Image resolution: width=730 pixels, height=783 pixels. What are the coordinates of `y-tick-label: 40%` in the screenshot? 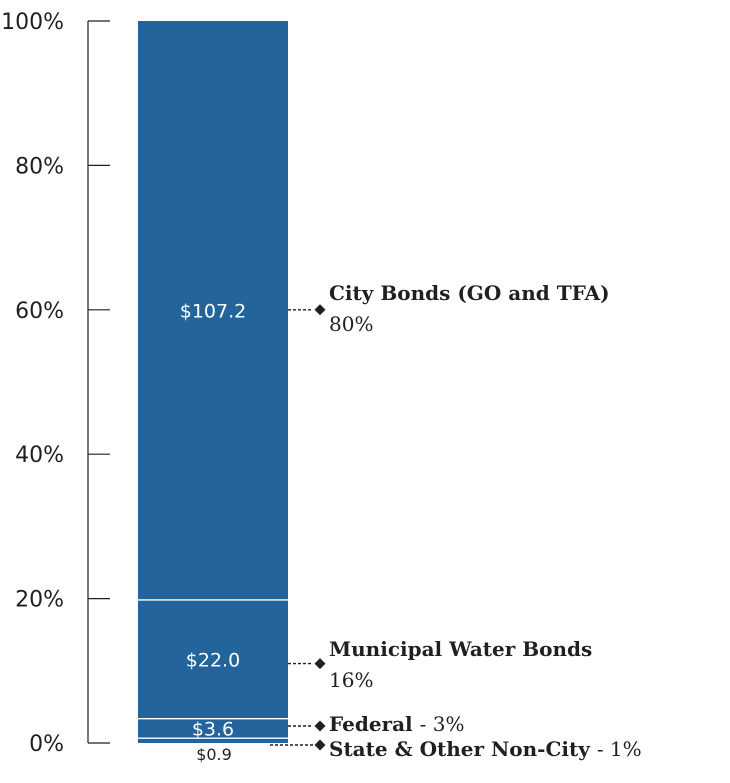 It's located at (39, 455).